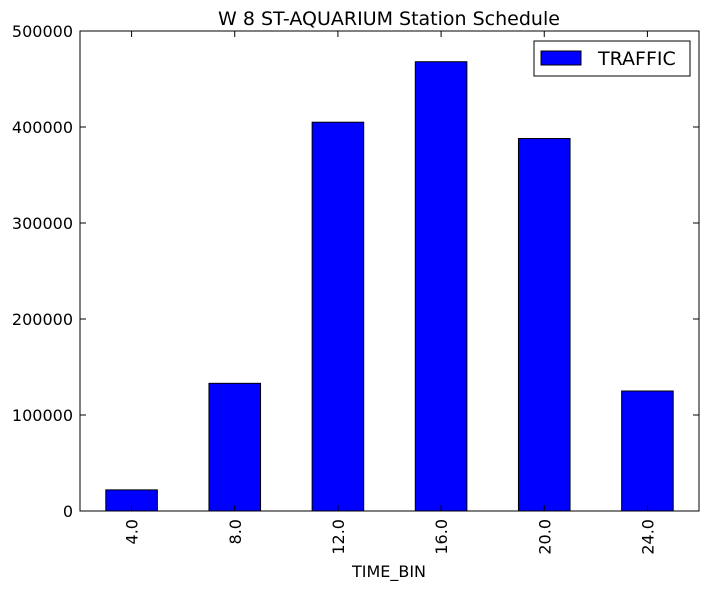  Describe the element at coordinates (647, 537) in the screenshot. I see `x-tick-label: 24.0` at that location.